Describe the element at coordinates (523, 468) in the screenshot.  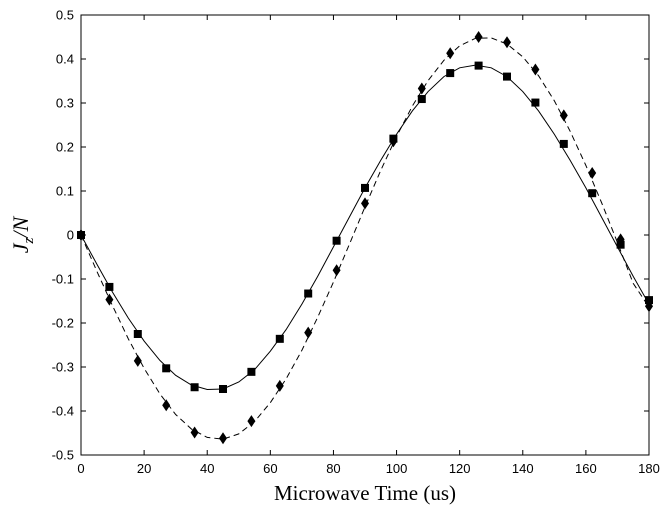
I see `x-tick-label: 140` at that location.